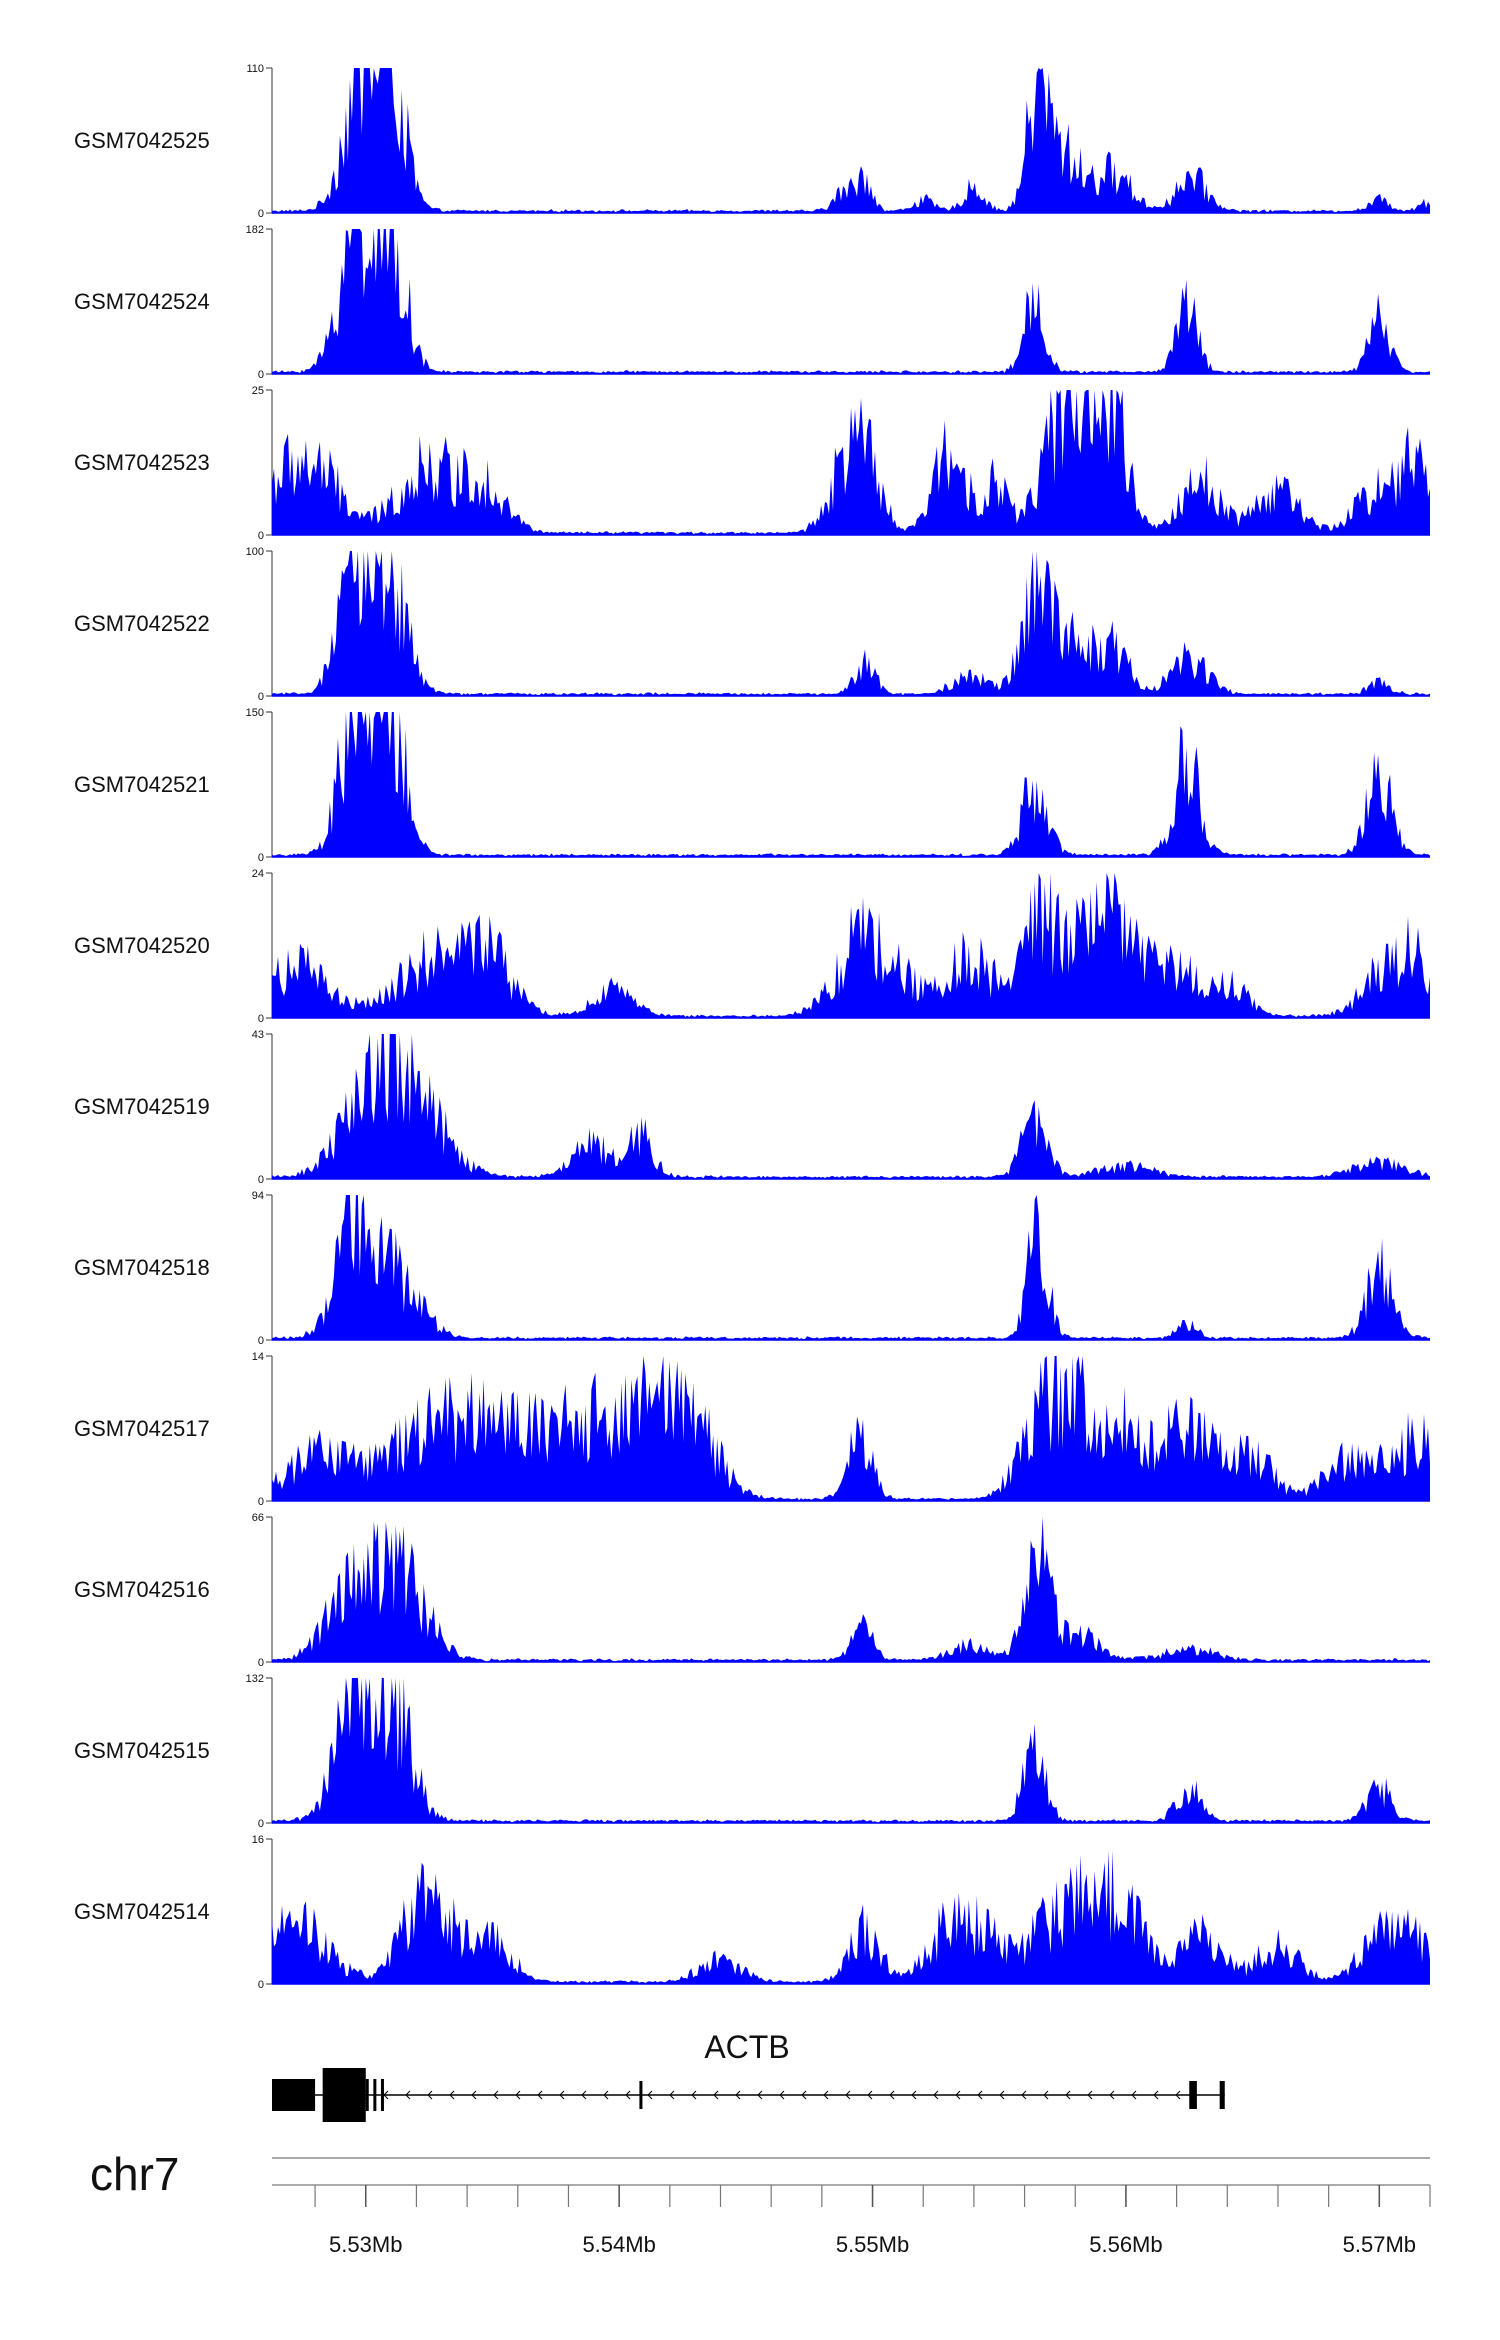 Image resolution: width=1500 pixels, height=2340 pixels. What do you see at coordinates (748, 2075) in the screenshot?
I see `gene-annotation-track: ACTB` at bounding box center [748, 2075].